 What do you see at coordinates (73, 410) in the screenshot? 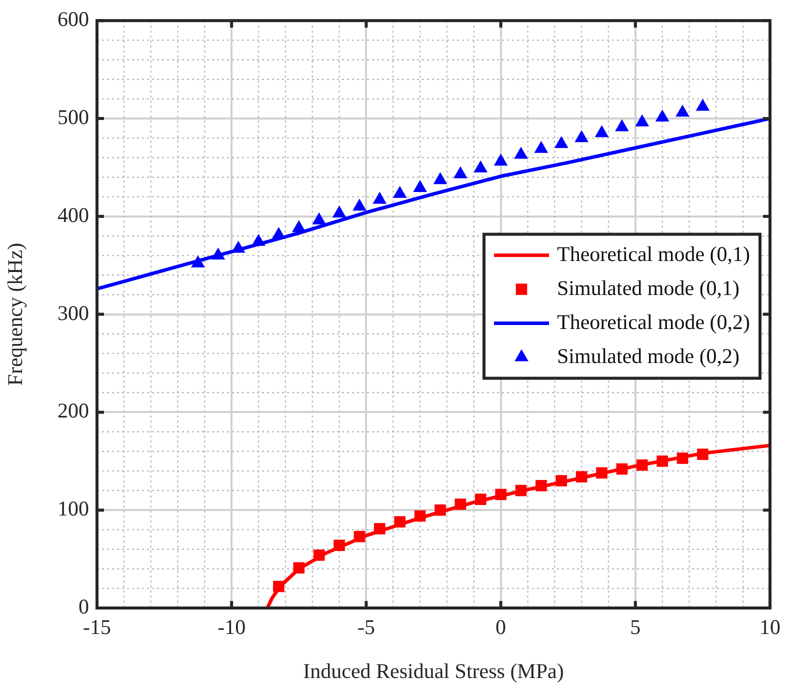
I see `y-tick-label: 200` at bounding box center [73, 410].